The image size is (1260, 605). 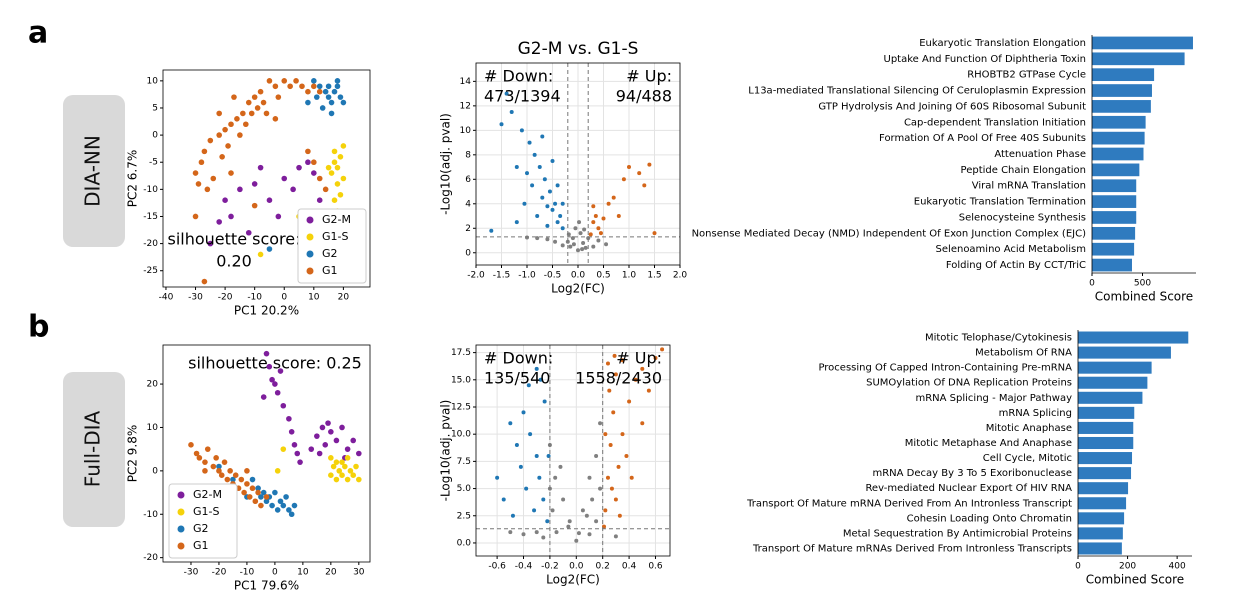 What do you see at coordinates (644, 96) in the screenshot?
I see `up-count: 94/488` at bounding box center [644, 96].